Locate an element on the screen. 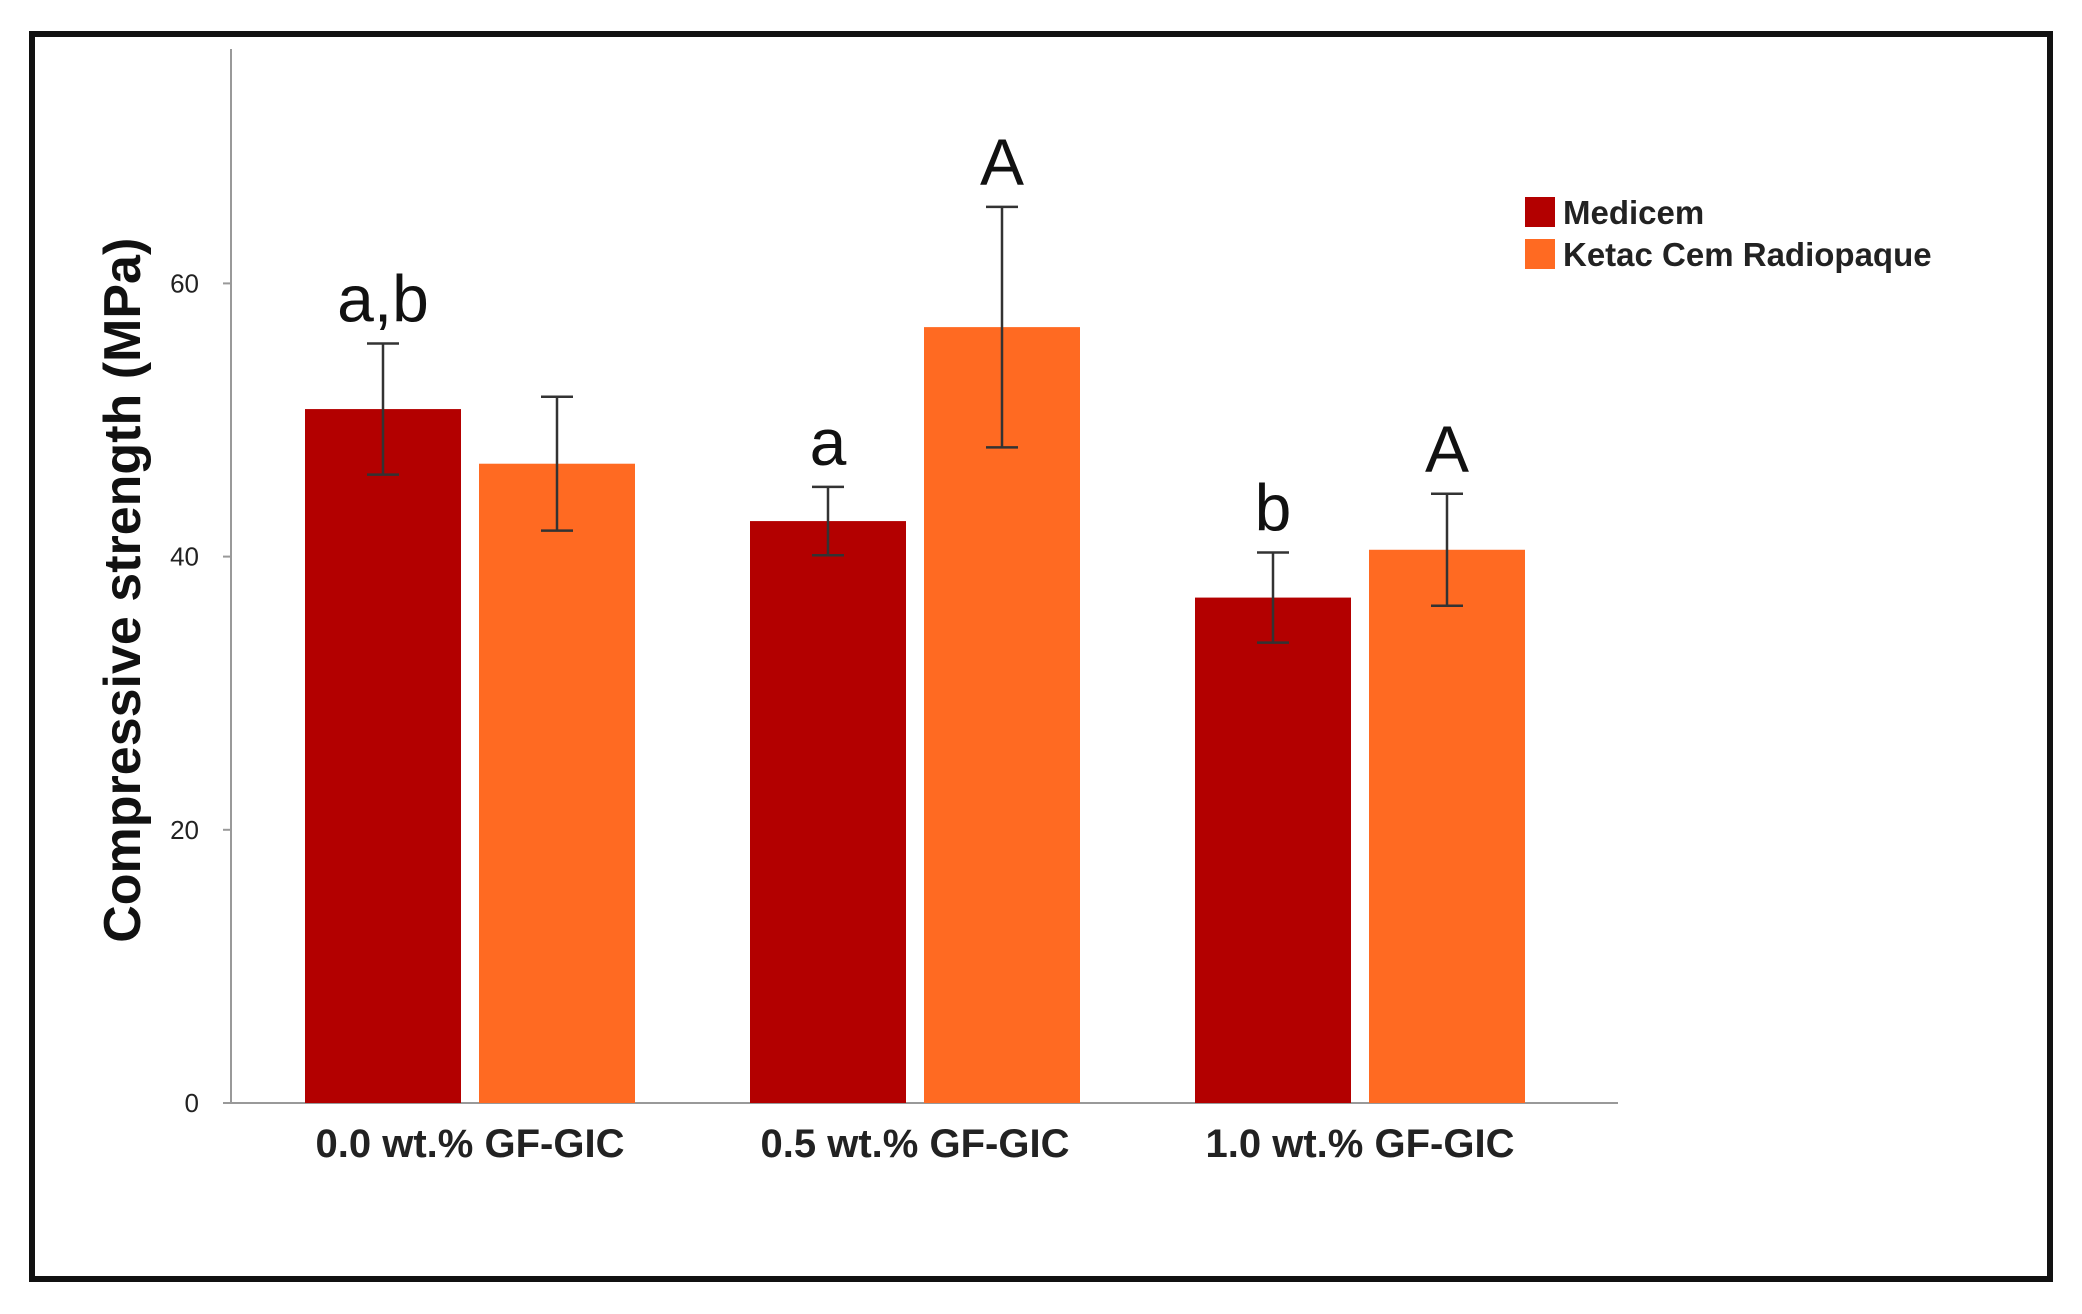  legend-label: Ketac Cem Radiopaque is located at coordinates (1747, 254).